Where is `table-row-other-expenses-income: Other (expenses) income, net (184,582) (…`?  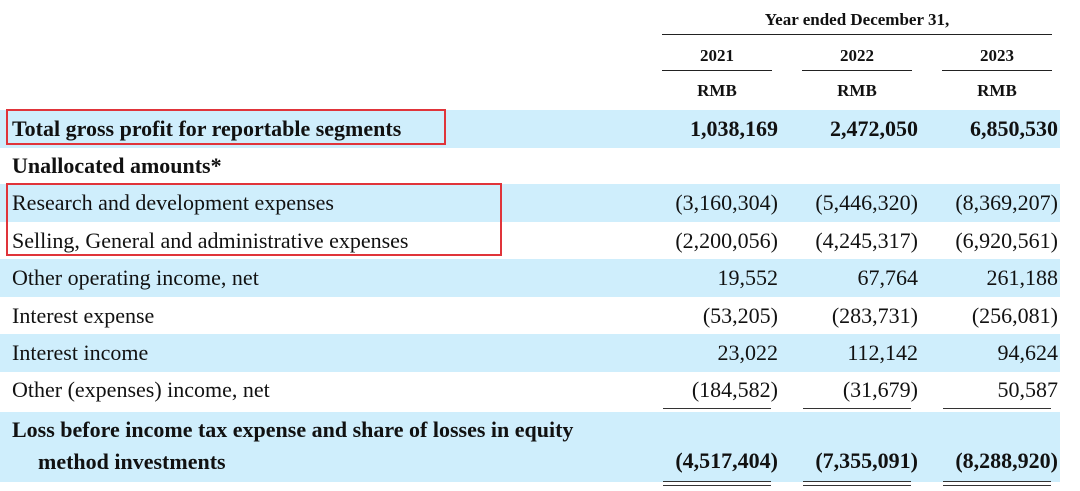 table-row-other-expenses-income: Other (expenses) income, net (184,582) (… is located at coordinates (530, 390).